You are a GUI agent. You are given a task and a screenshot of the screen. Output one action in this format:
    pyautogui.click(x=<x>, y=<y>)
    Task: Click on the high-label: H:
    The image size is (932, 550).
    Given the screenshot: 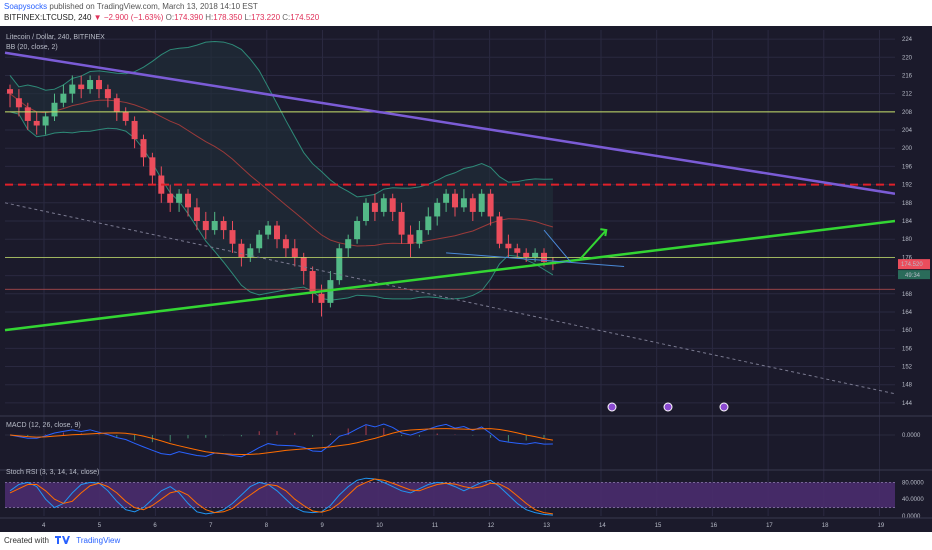 What is the action you would take?
    pyautogui.click(x=209, y=17)
    